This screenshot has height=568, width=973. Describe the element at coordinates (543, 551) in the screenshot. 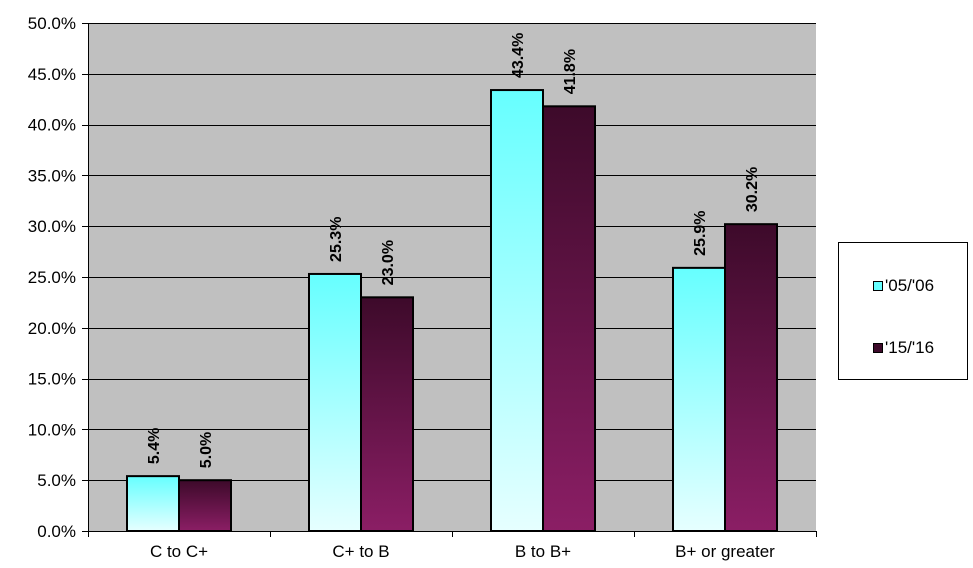

I see `x-tick-label: B to B+` at that location.